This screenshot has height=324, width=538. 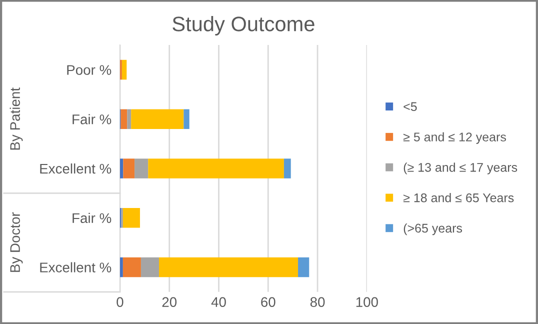 What do you see at coordinates (218, 302) in the screenshot?
I see `x-tick-label: 40` at bounding box center [218, 302].